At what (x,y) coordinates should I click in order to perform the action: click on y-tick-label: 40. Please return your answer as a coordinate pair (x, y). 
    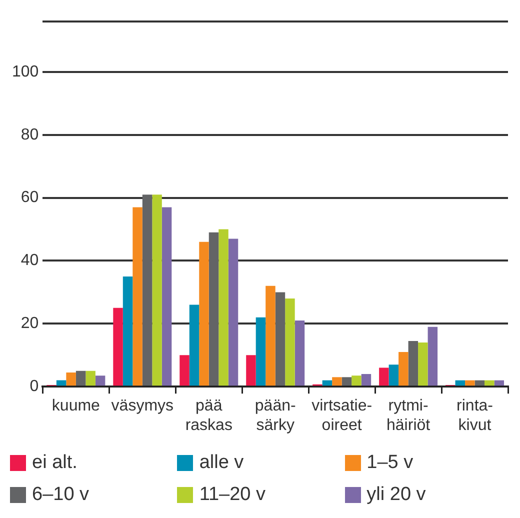
    Looking at the image, I should click on (29, 261).